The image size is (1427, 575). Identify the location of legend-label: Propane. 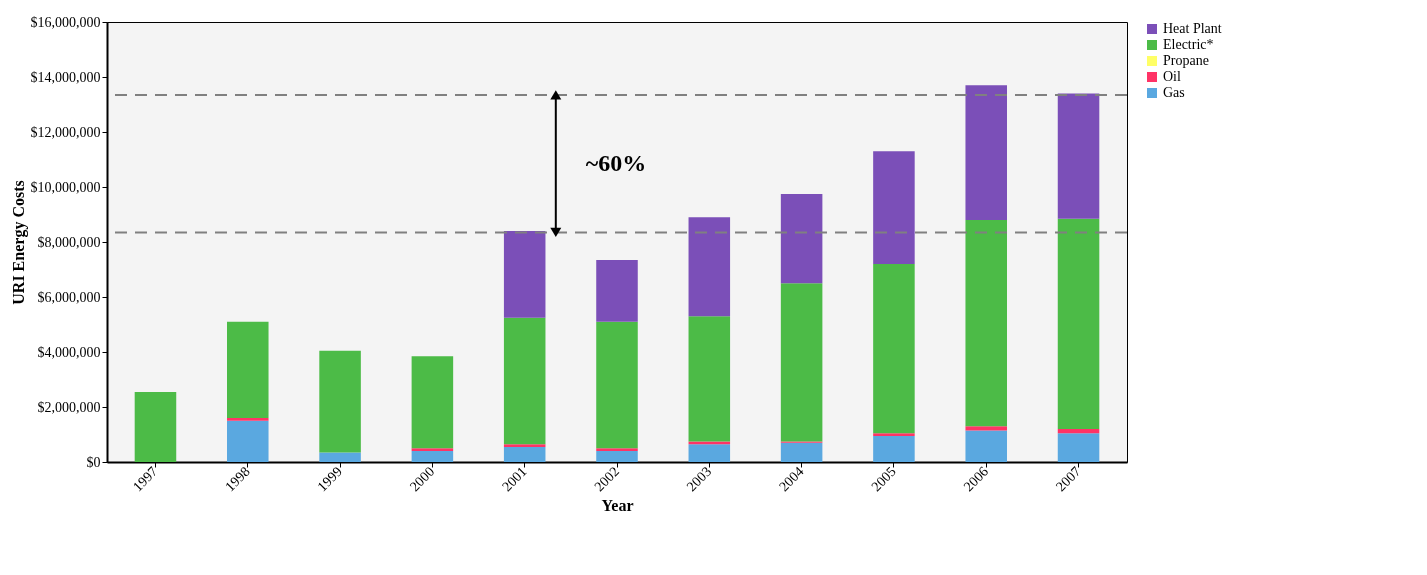
(1186, 60).